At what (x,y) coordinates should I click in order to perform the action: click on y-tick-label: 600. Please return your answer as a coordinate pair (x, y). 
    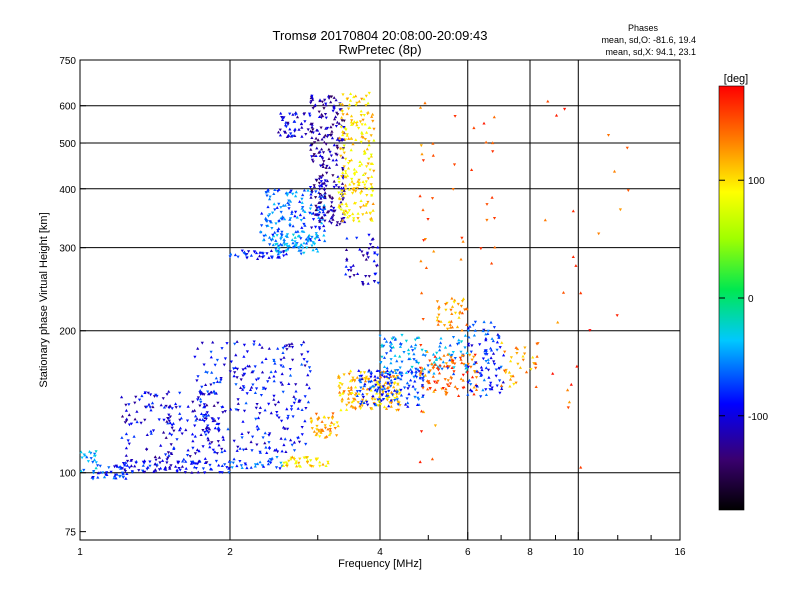
    Looking at the image, I should click on (67, 107).